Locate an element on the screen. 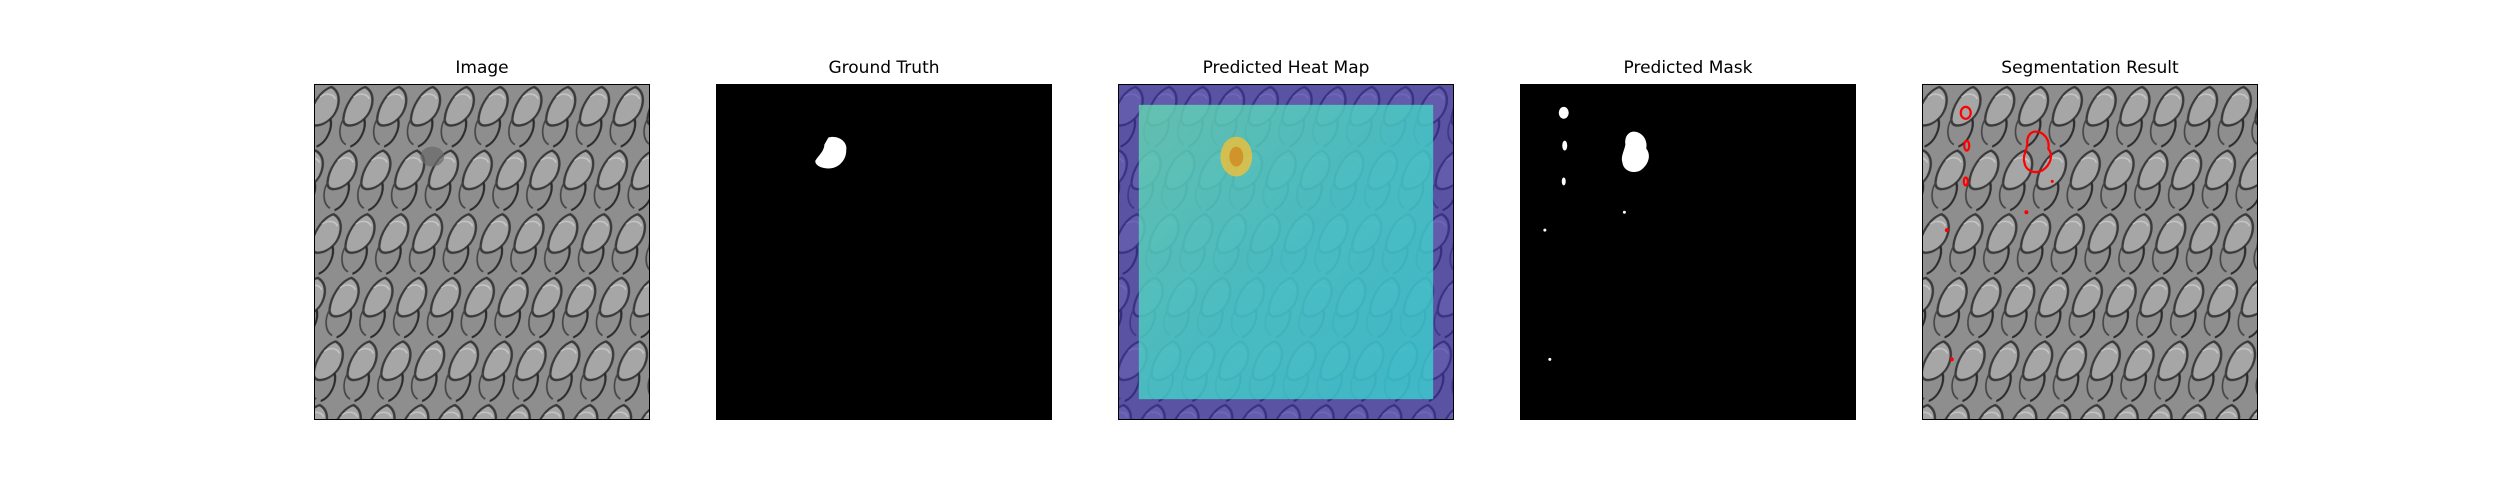  image-panel is located at coordinates (482, 252).